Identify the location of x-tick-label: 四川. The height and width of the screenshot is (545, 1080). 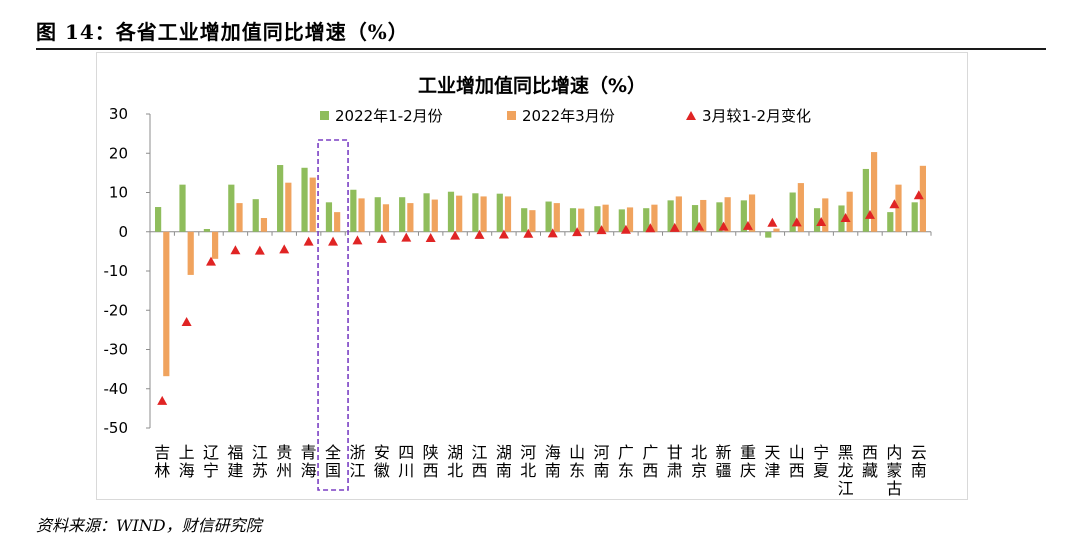
(406, 461).